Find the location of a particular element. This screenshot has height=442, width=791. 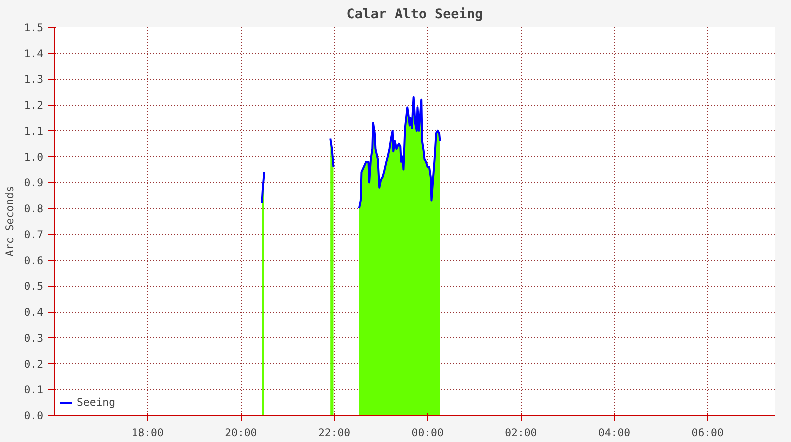

y-tick-label: 0.9 is located at coordinates (34, 183).